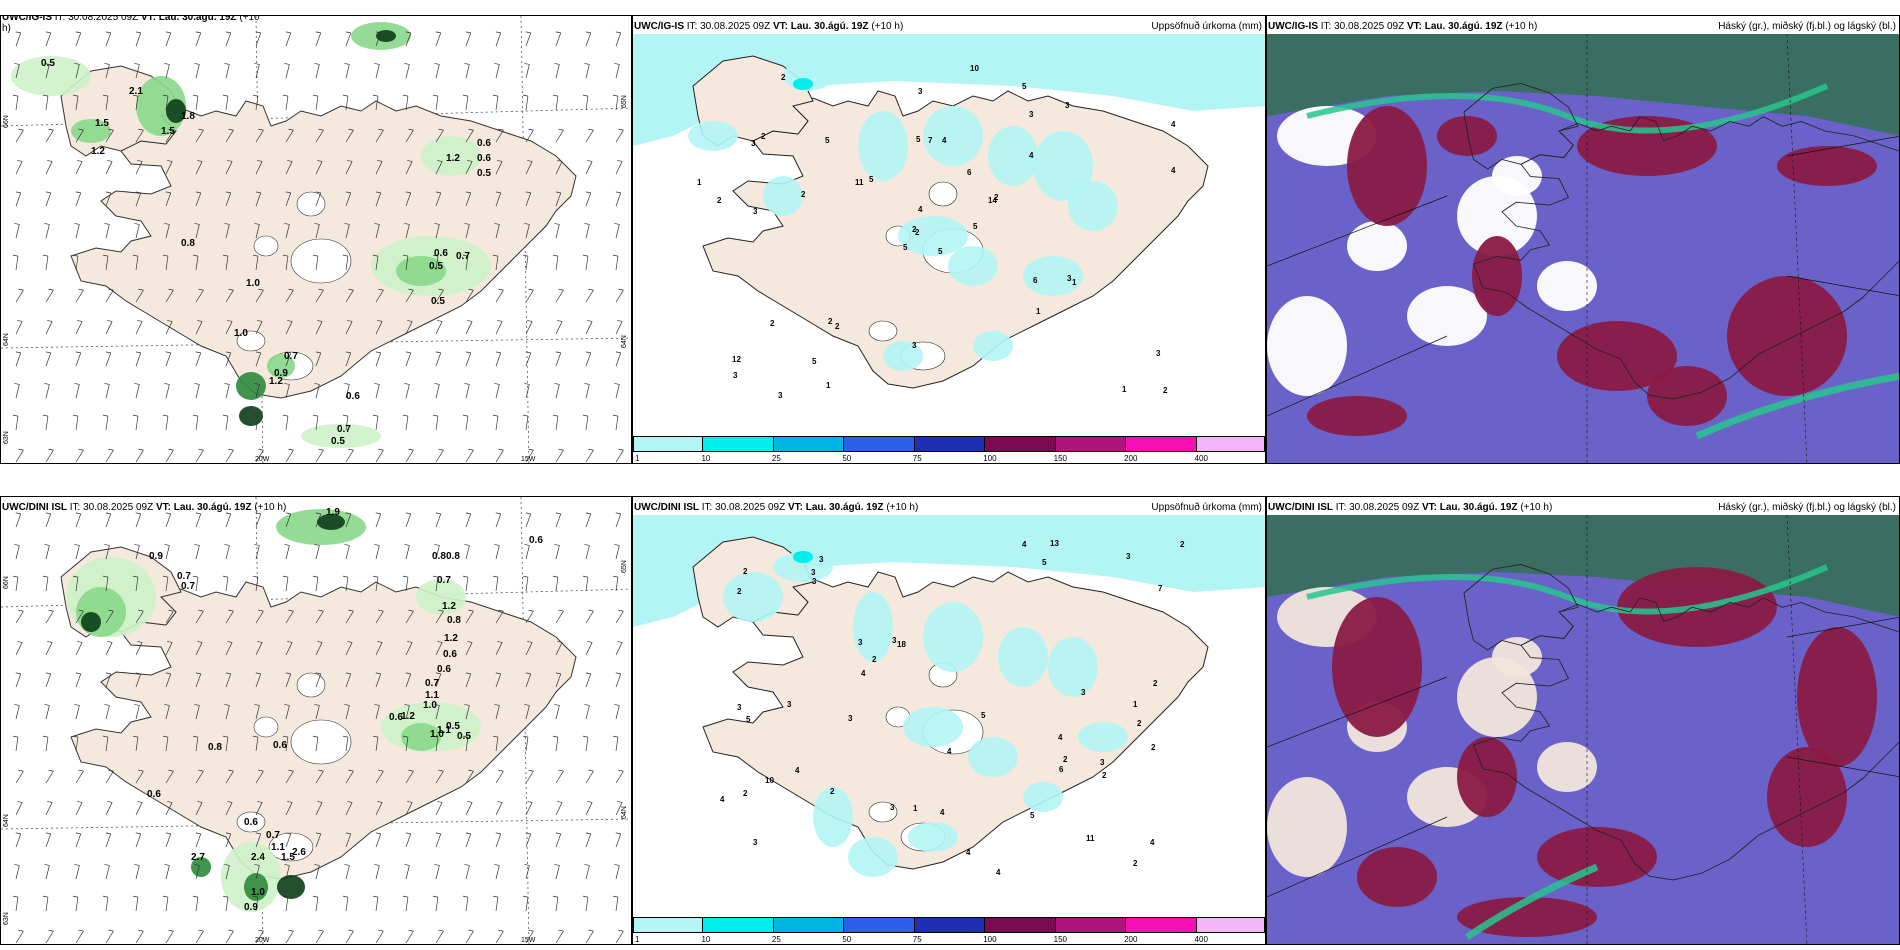  I want to click on precip-value-label: 3, so click(1128, 556).